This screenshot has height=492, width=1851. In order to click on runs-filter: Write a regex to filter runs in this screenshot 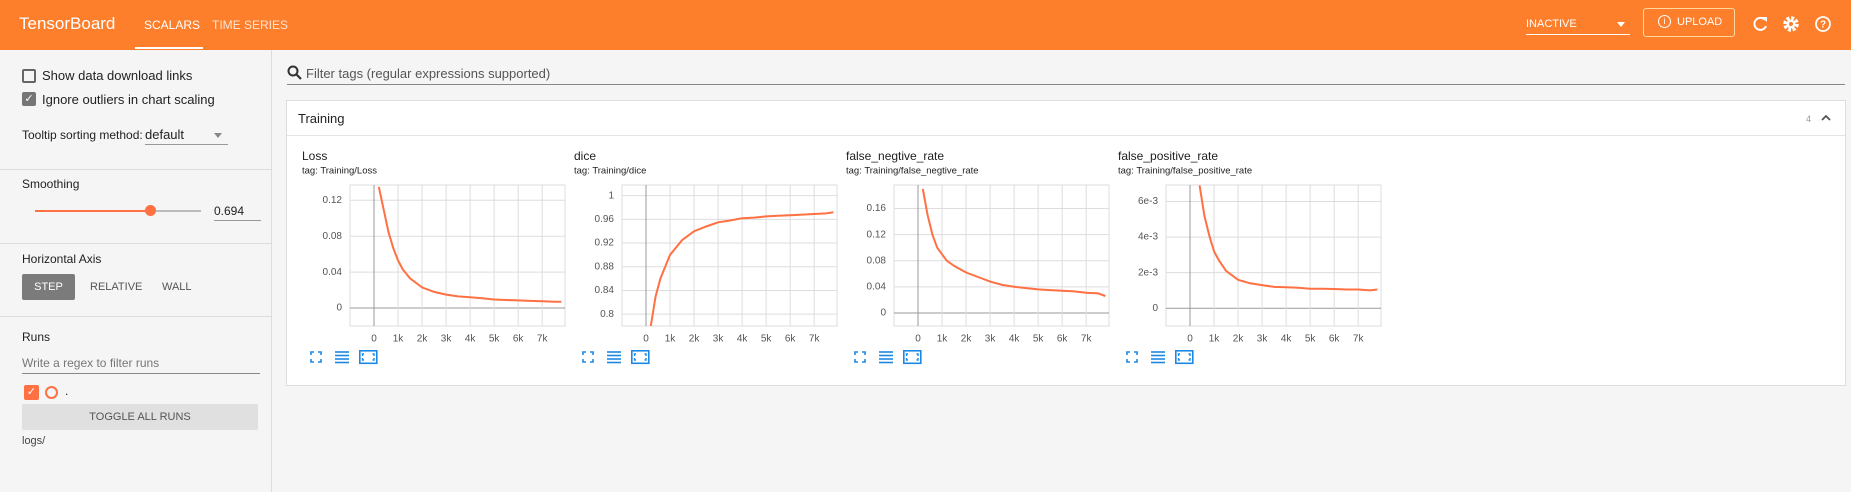, I will do `click(91, 363)`.